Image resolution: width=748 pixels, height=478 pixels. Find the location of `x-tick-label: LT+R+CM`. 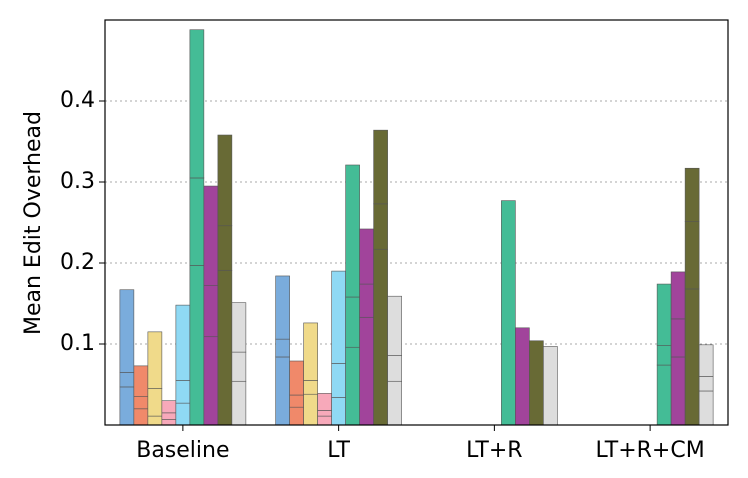

x-tick-label: LT+R+CM is located at coordinates (650, 450).